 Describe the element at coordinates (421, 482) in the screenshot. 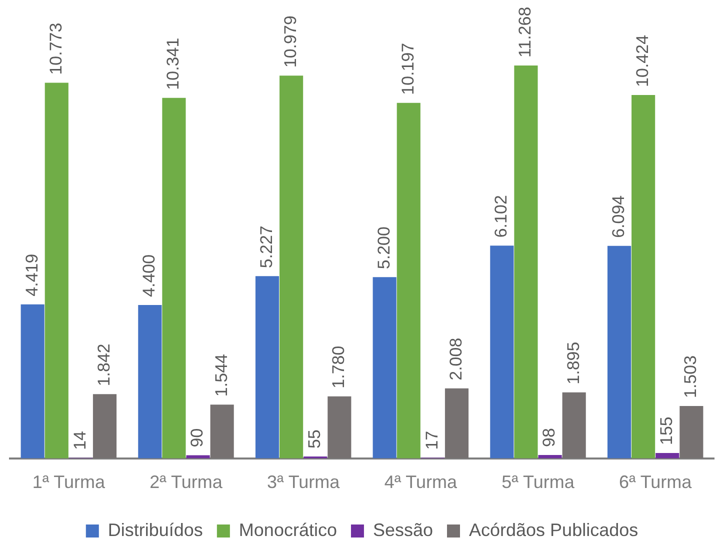

I see `x-tick-label: 4ª Turma` at that location.